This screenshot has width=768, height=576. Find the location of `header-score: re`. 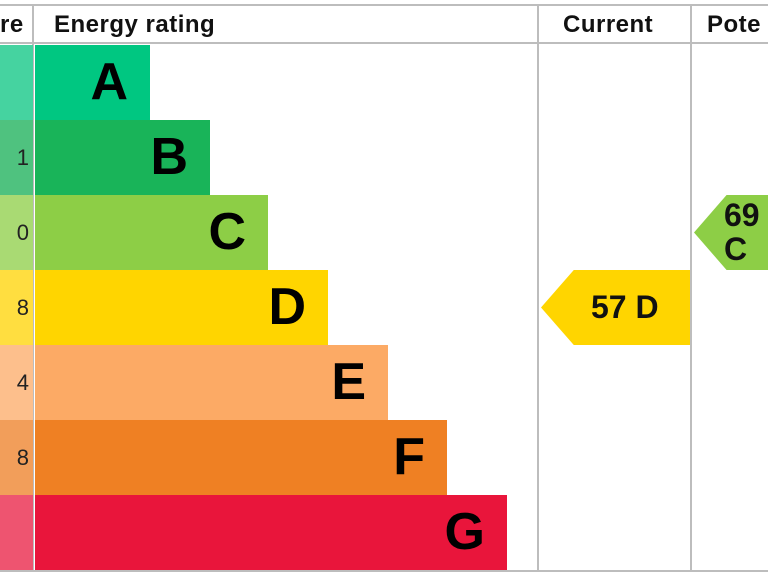

header-score: re is located at coordinates (12, 24).